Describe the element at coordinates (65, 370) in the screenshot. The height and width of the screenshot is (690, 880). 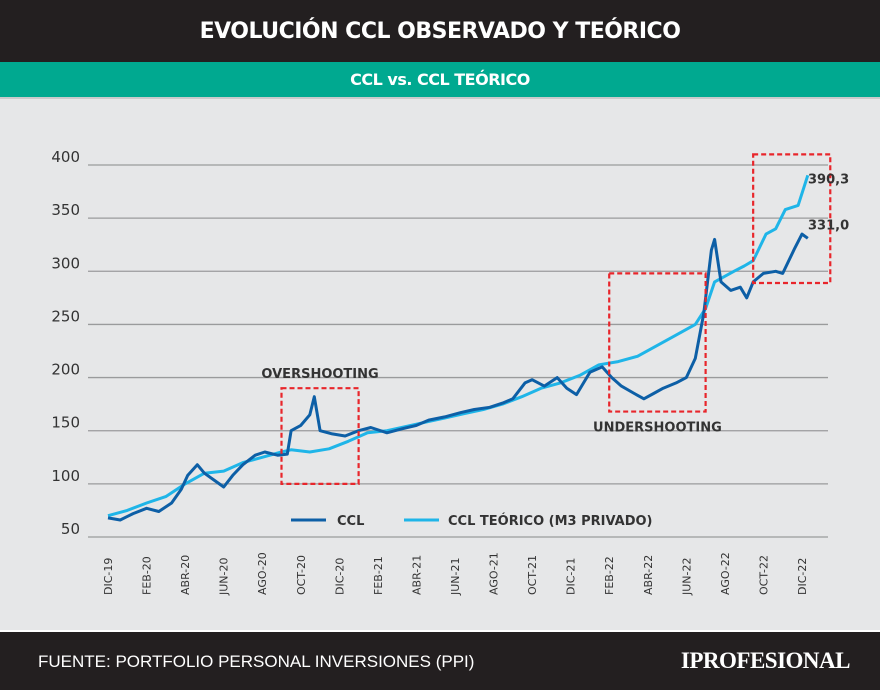
I see `y-tick-label: 200` at that location.